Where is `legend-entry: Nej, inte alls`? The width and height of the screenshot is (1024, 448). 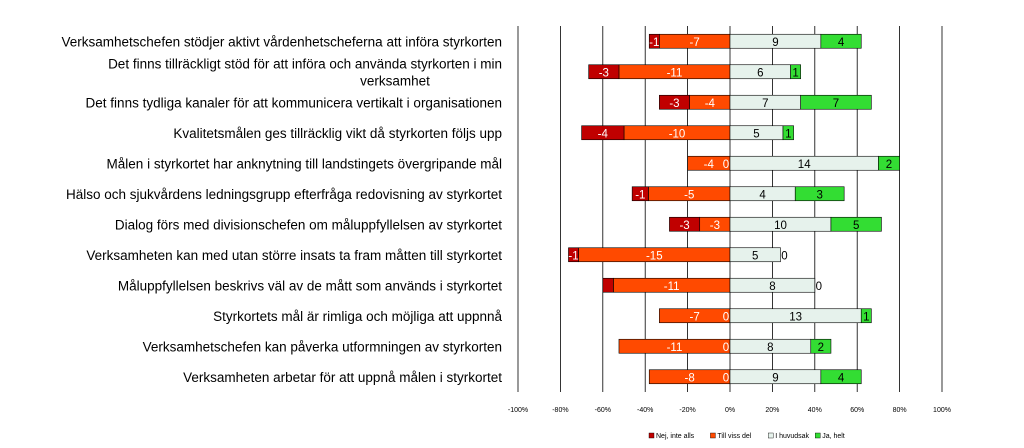 legend-entry: Nej, inte alls is located at coordinates (675, 436).